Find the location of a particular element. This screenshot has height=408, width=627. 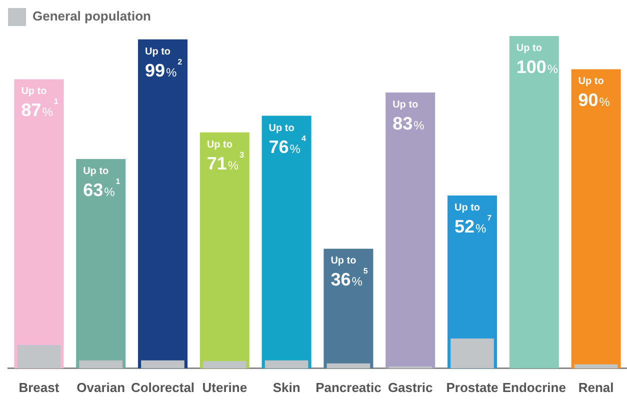

x-tick-label: Breast is located at coordinates (39, 387).